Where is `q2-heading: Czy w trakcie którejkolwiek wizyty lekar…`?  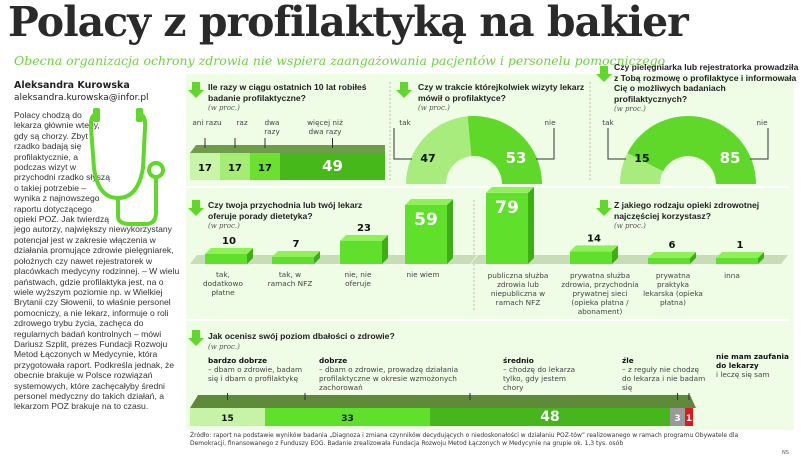
q2-heading: Czy w trakcie którejkolwiek wizyty lekar… is located at coordinates (503, 97).